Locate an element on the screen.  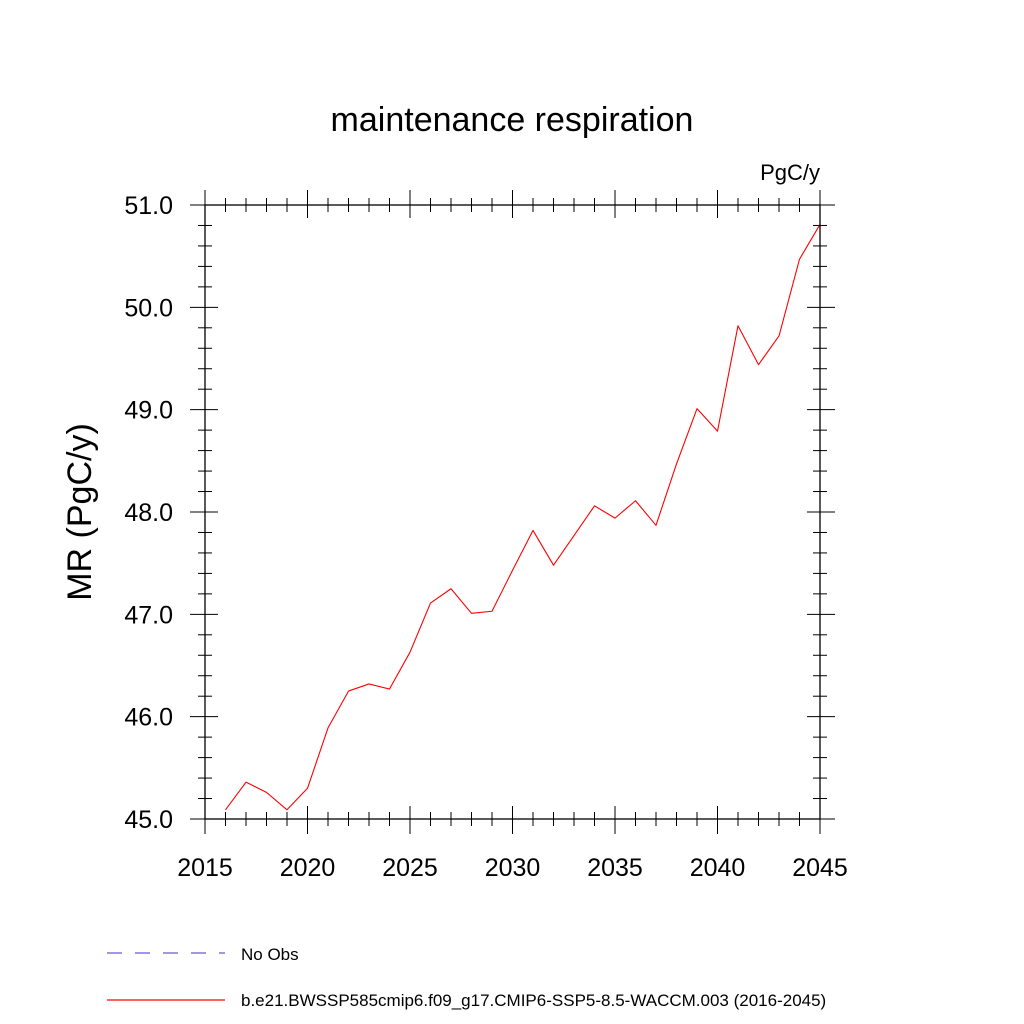
x-tick-label: 2025 is located at coordinates (410, 868).